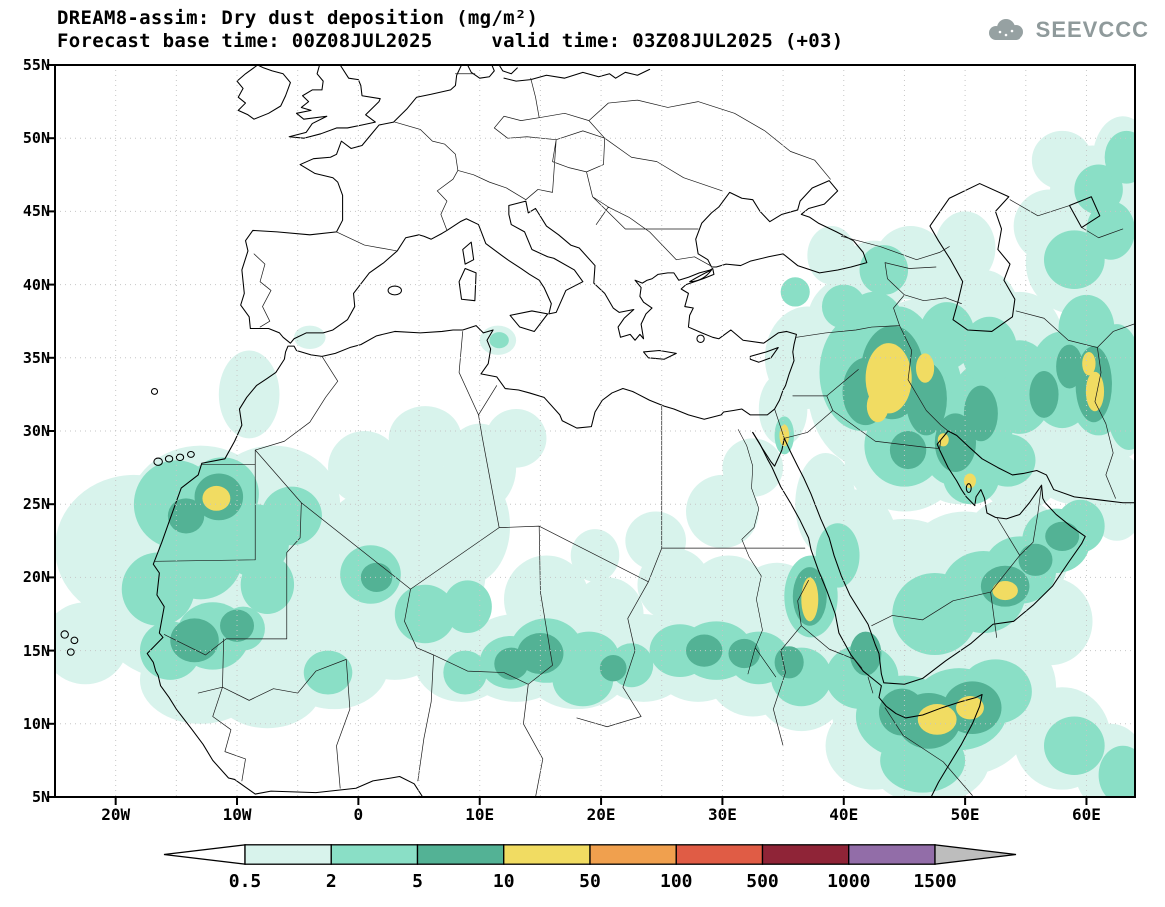 The image size is (1165, 907). Describe the element at coordinates (36, 650) in the screenshot. I see `lat-tick-label: 15N` at that location.